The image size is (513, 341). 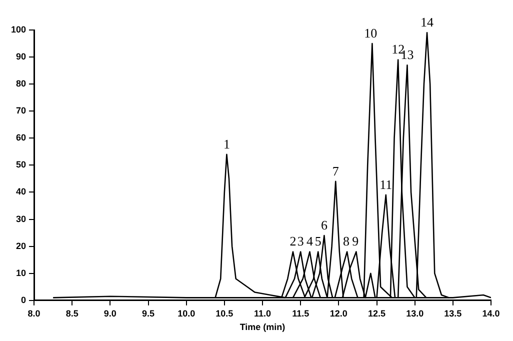 What do you see at coordinates (18, 29) in the screenshot?
I see `y-tick-label: 100` at bounding box center [18, 29].